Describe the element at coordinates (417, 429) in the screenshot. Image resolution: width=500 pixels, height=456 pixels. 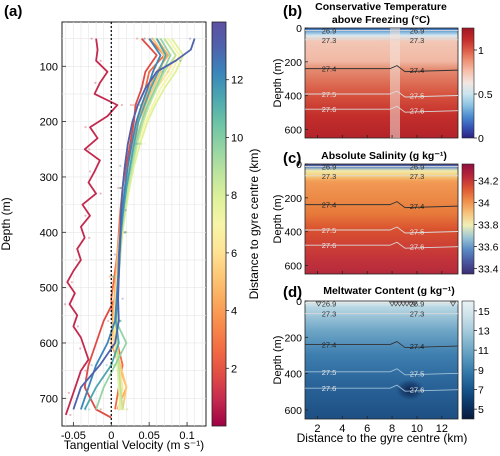
I see `x-tick-label: 10` at that location.